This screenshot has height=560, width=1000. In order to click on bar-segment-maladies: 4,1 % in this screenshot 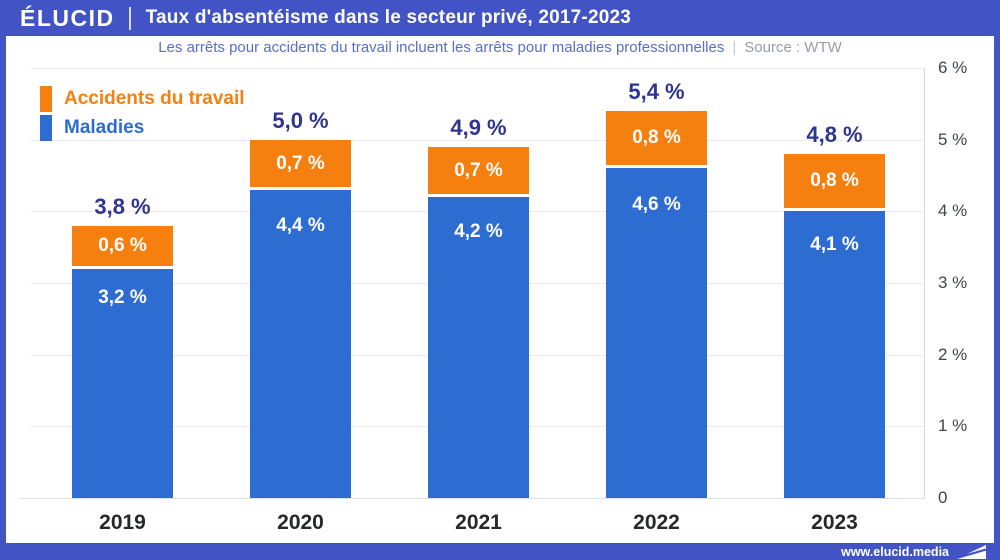, I will do `click(834, 354)`.